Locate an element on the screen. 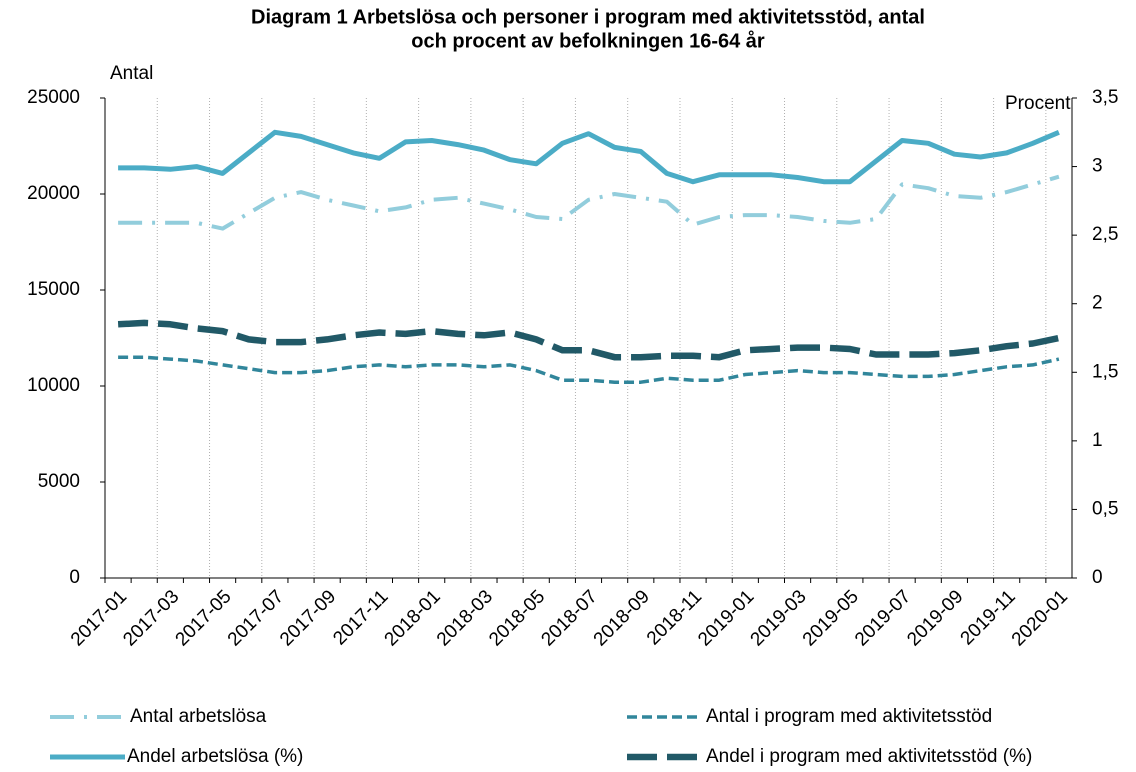 This screenshot has height=772, width=1136. x-tick-label: 2018-07 is located at coordinates (569, 618).